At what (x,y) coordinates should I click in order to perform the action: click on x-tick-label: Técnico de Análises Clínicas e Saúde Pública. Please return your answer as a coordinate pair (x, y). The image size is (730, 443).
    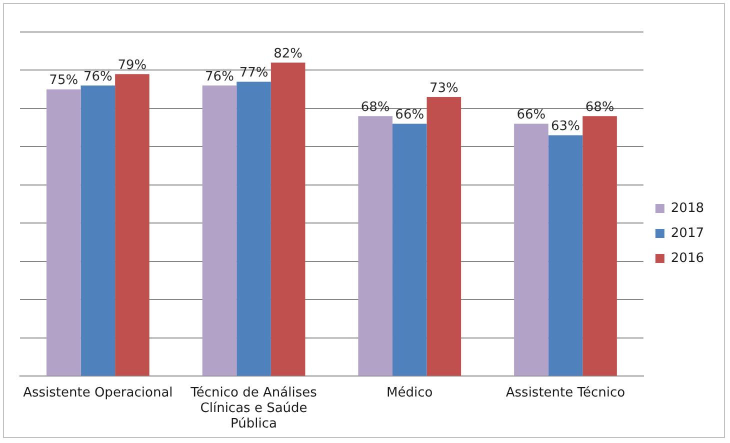
    Looking at the image, I should click on (254, 408).